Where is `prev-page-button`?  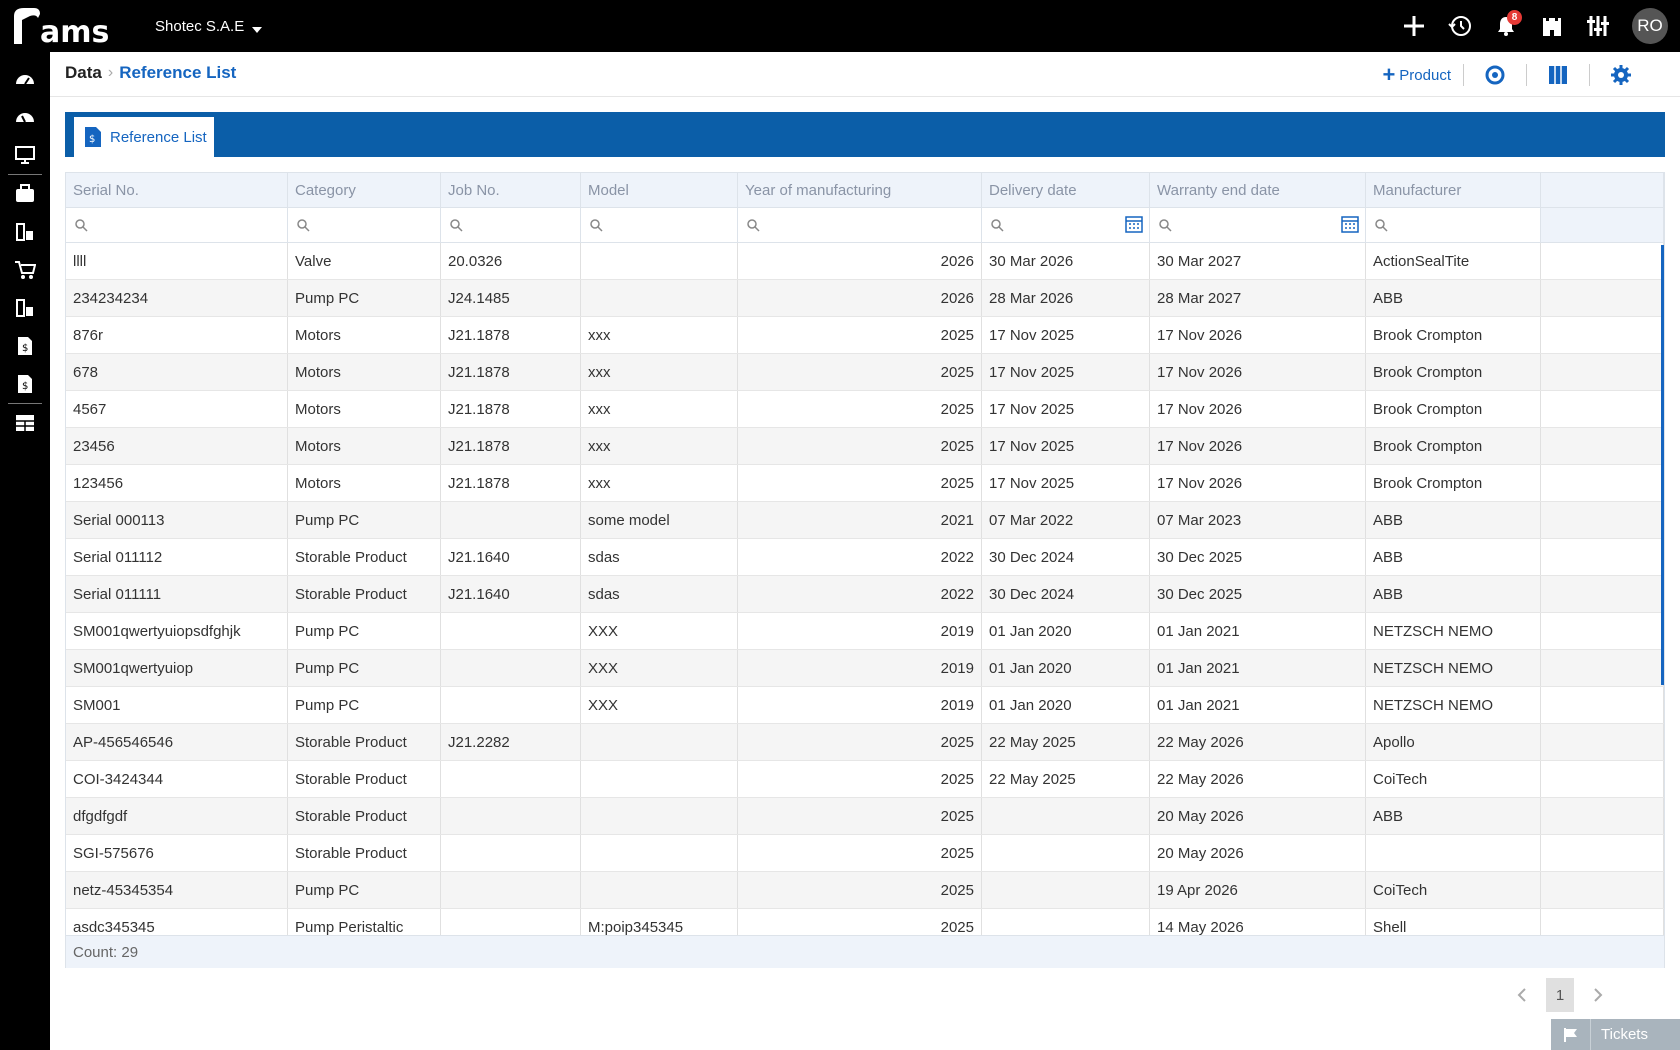 prev-page-button is located at coordinates (1522, 995).